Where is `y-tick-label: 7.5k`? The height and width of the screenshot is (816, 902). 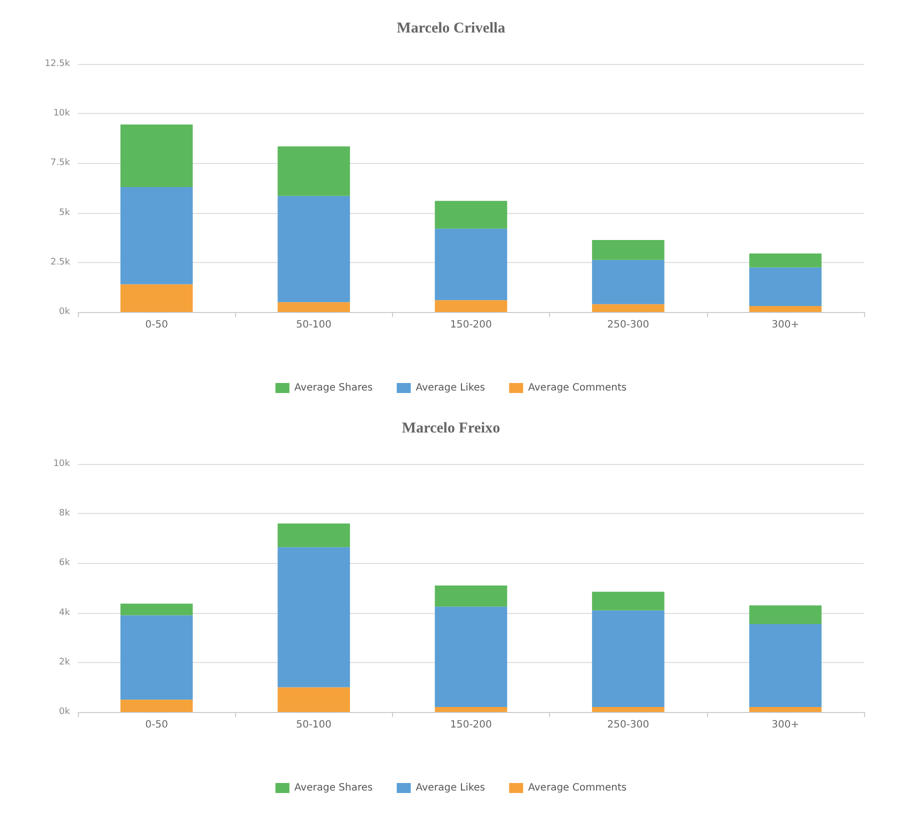 y-tick-label: 7.5k is located at coordinates (60, 163).